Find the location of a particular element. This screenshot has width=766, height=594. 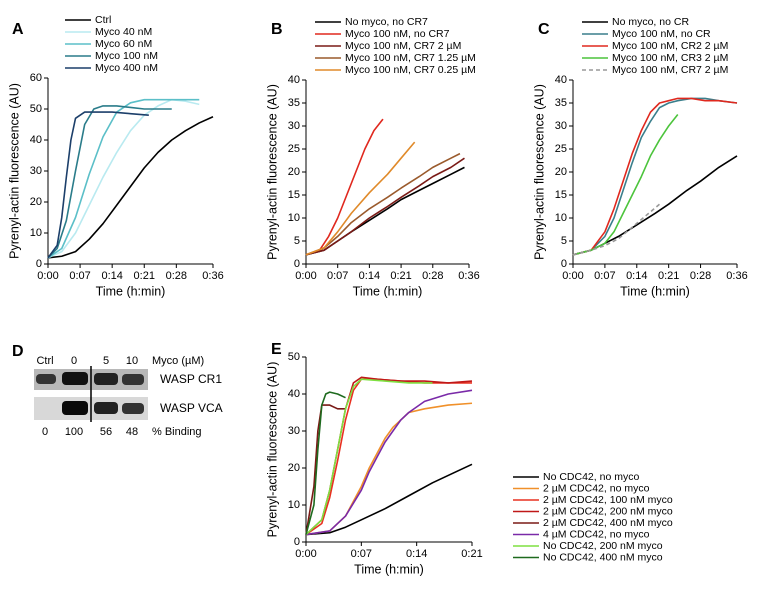

y-tick-label: 50 is located at coordinates (294, 357).